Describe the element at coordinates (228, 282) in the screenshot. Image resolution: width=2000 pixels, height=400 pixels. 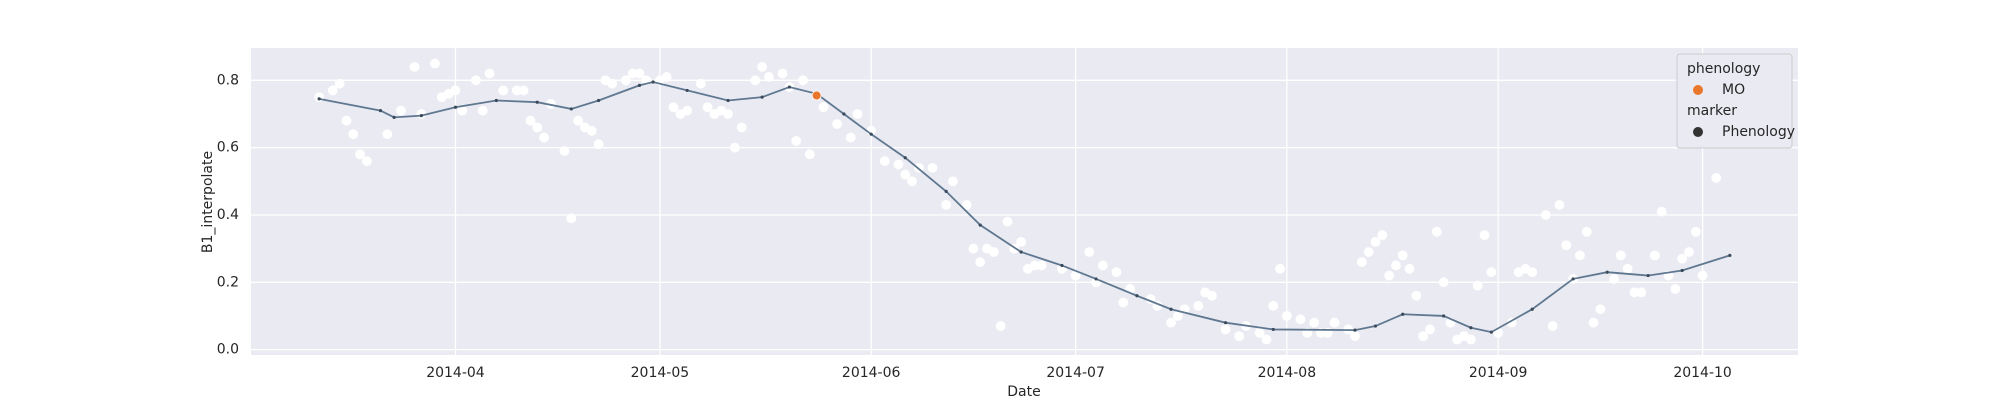
I see `y-tick-label: 0.2` at that location.